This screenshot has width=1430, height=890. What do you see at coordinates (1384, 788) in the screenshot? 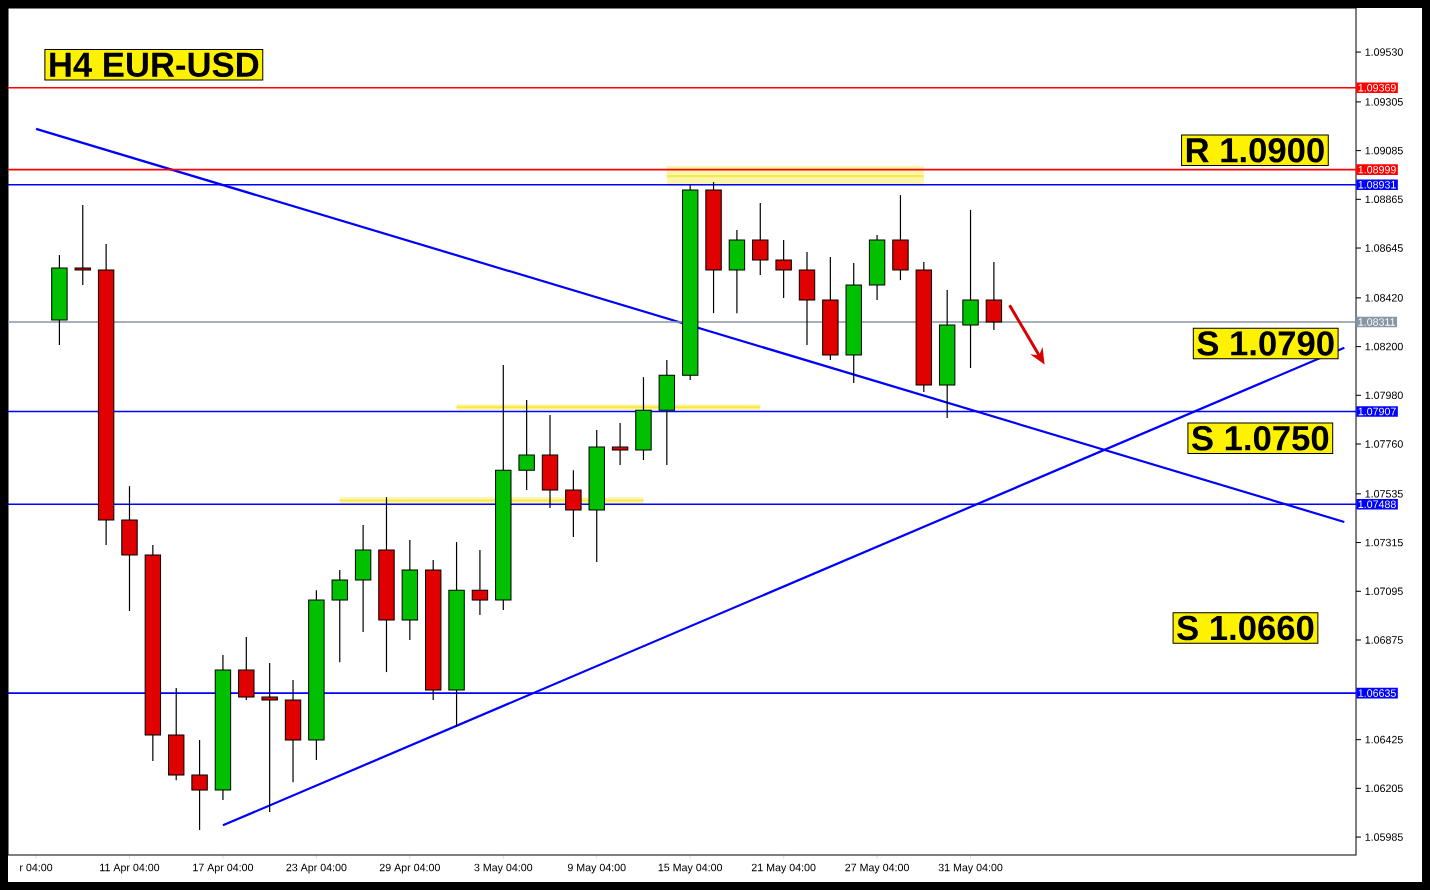
I see `y-tick-label: 1.06205` at bounding box center [1384, 788].